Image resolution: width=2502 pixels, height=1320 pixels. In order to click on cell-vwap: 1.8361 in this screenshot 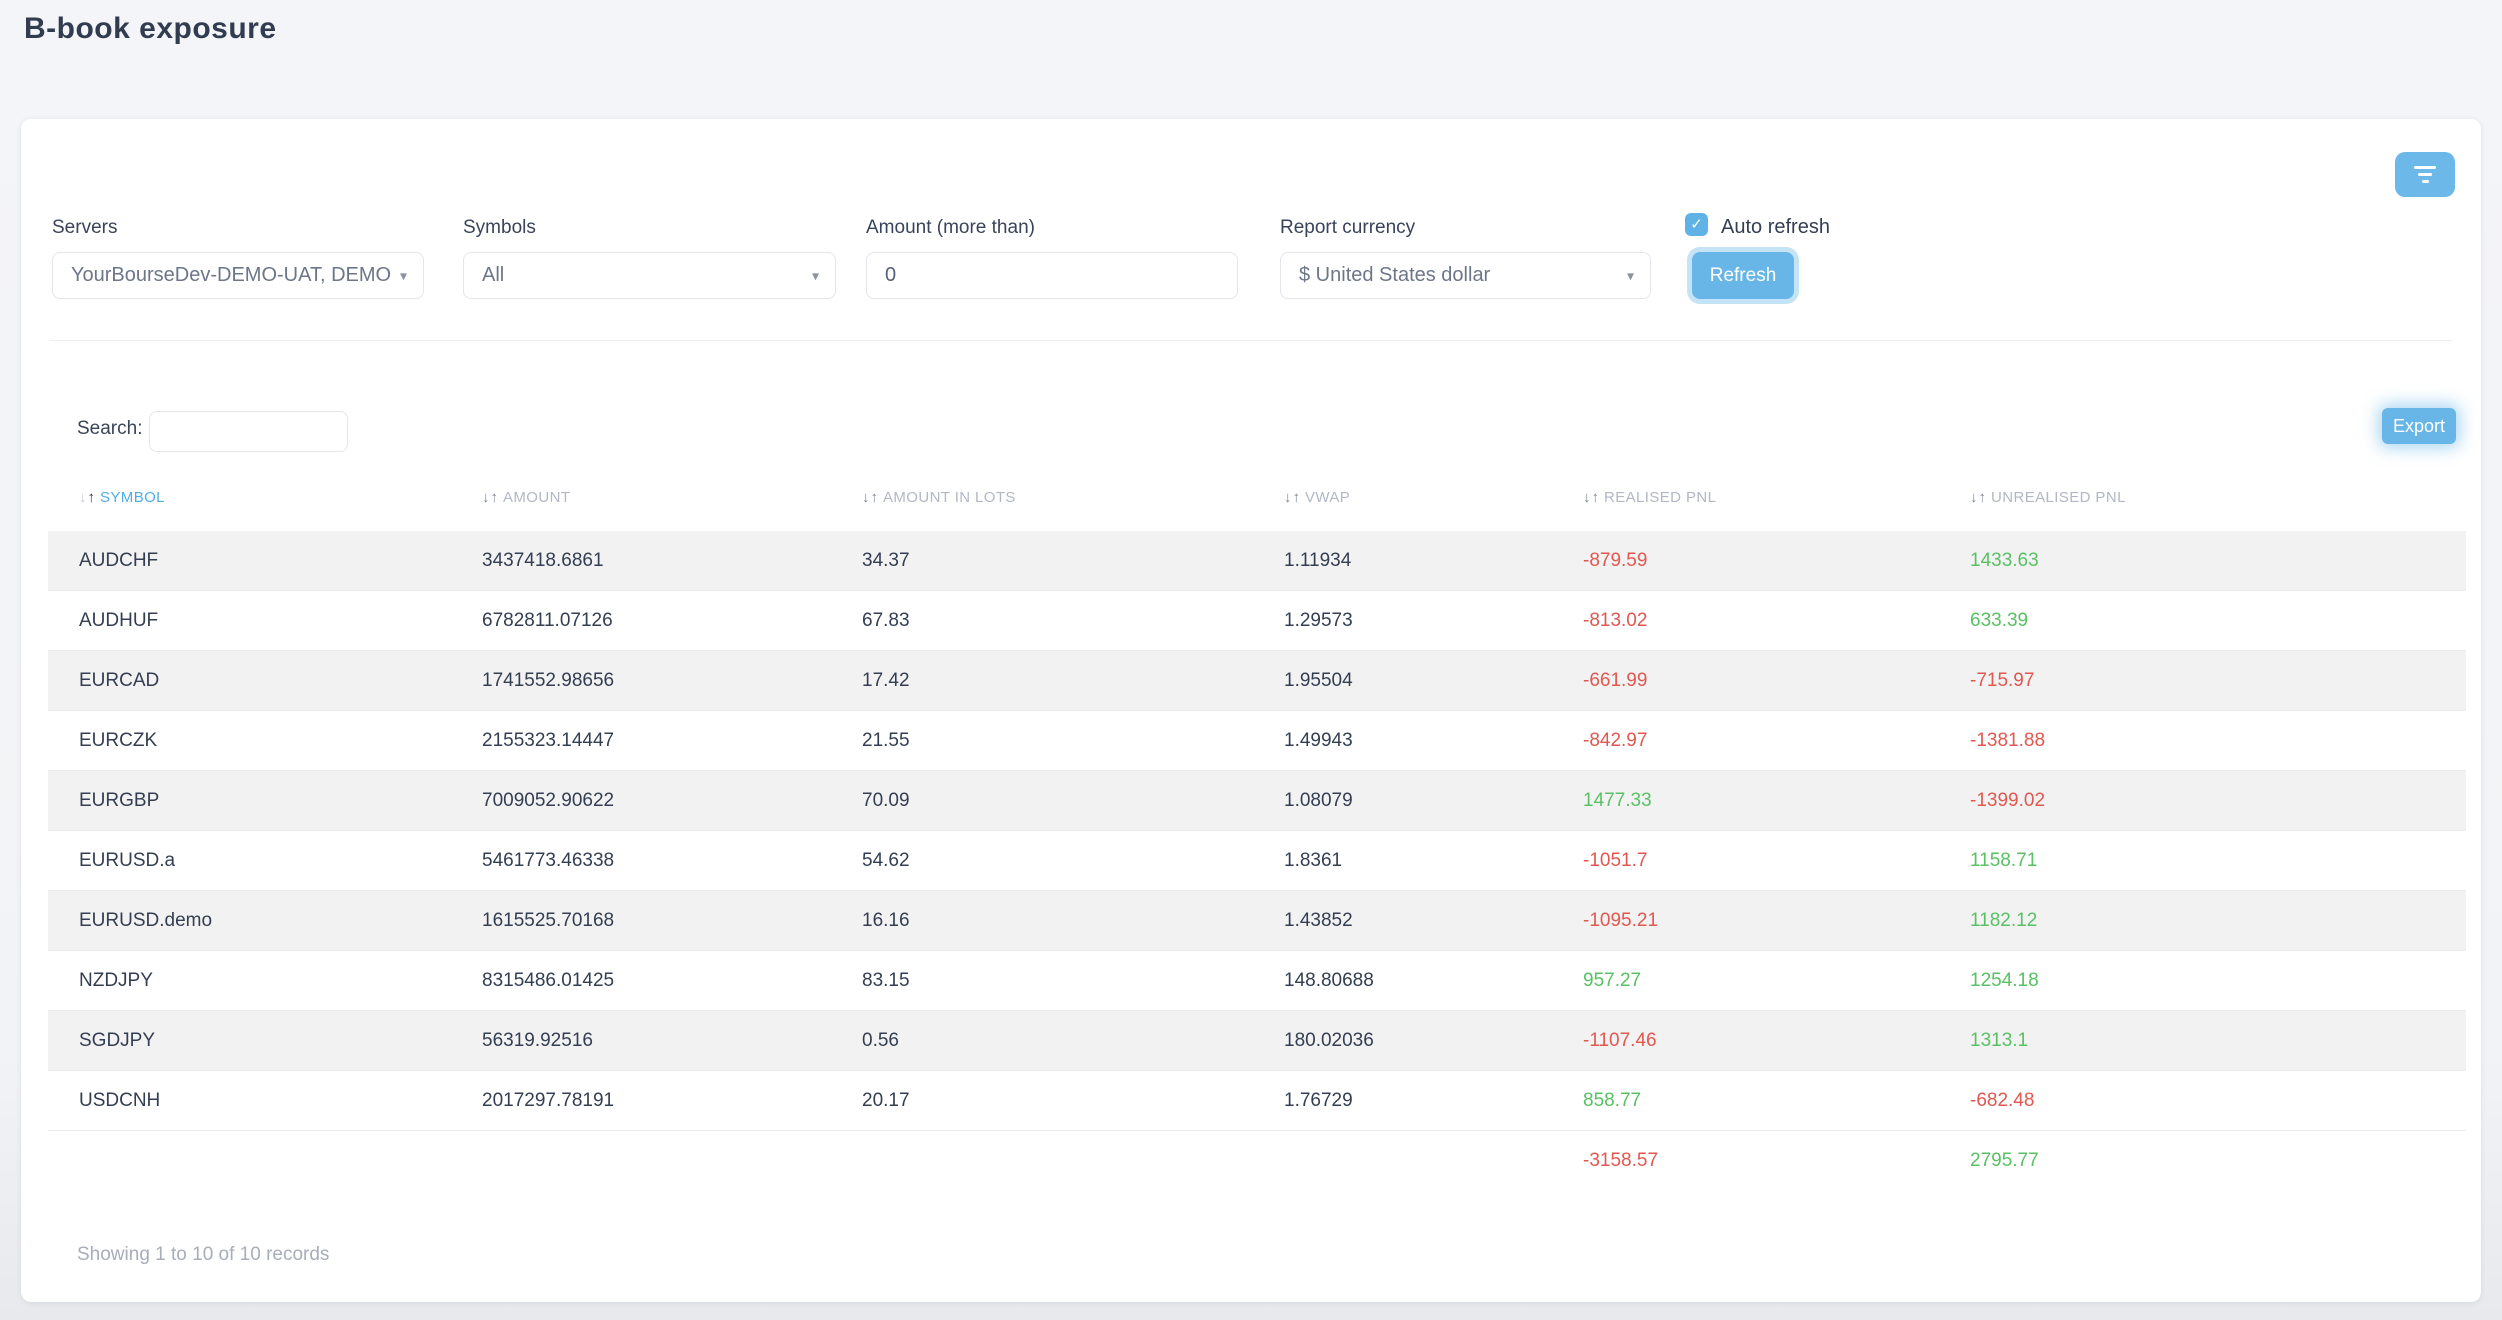, I will do `click(1313, 860)`.